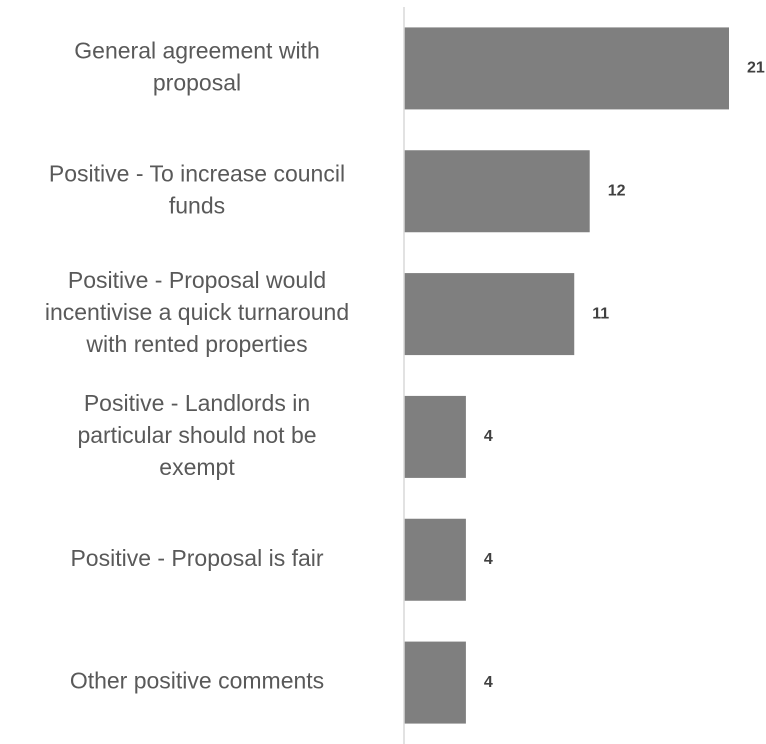 This screenshot has width=766, height=744. I want to click on category-label-4: Positive - Proposal is fair, so click(196, 558).